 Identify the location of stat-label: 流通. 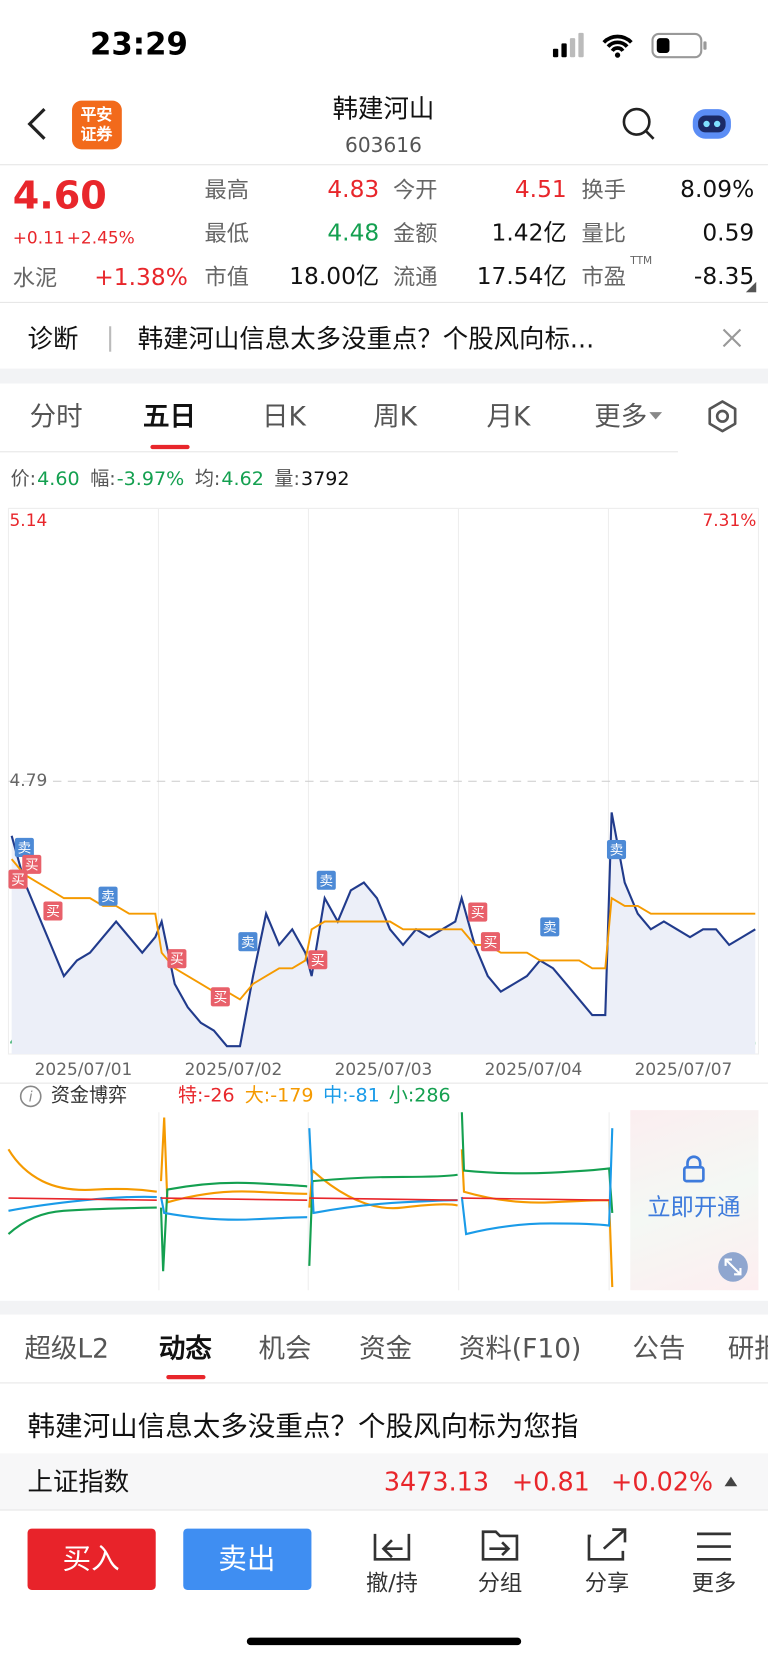
(415, 277).